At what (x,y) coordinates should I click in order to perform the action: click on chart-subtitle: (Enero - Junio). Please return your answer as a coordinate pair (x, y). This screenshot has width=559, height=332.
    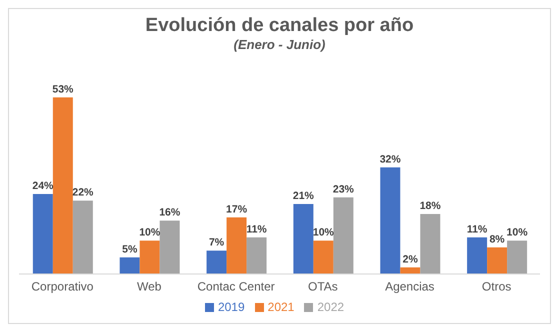
    Looking at the image, I should click on (279, 44).